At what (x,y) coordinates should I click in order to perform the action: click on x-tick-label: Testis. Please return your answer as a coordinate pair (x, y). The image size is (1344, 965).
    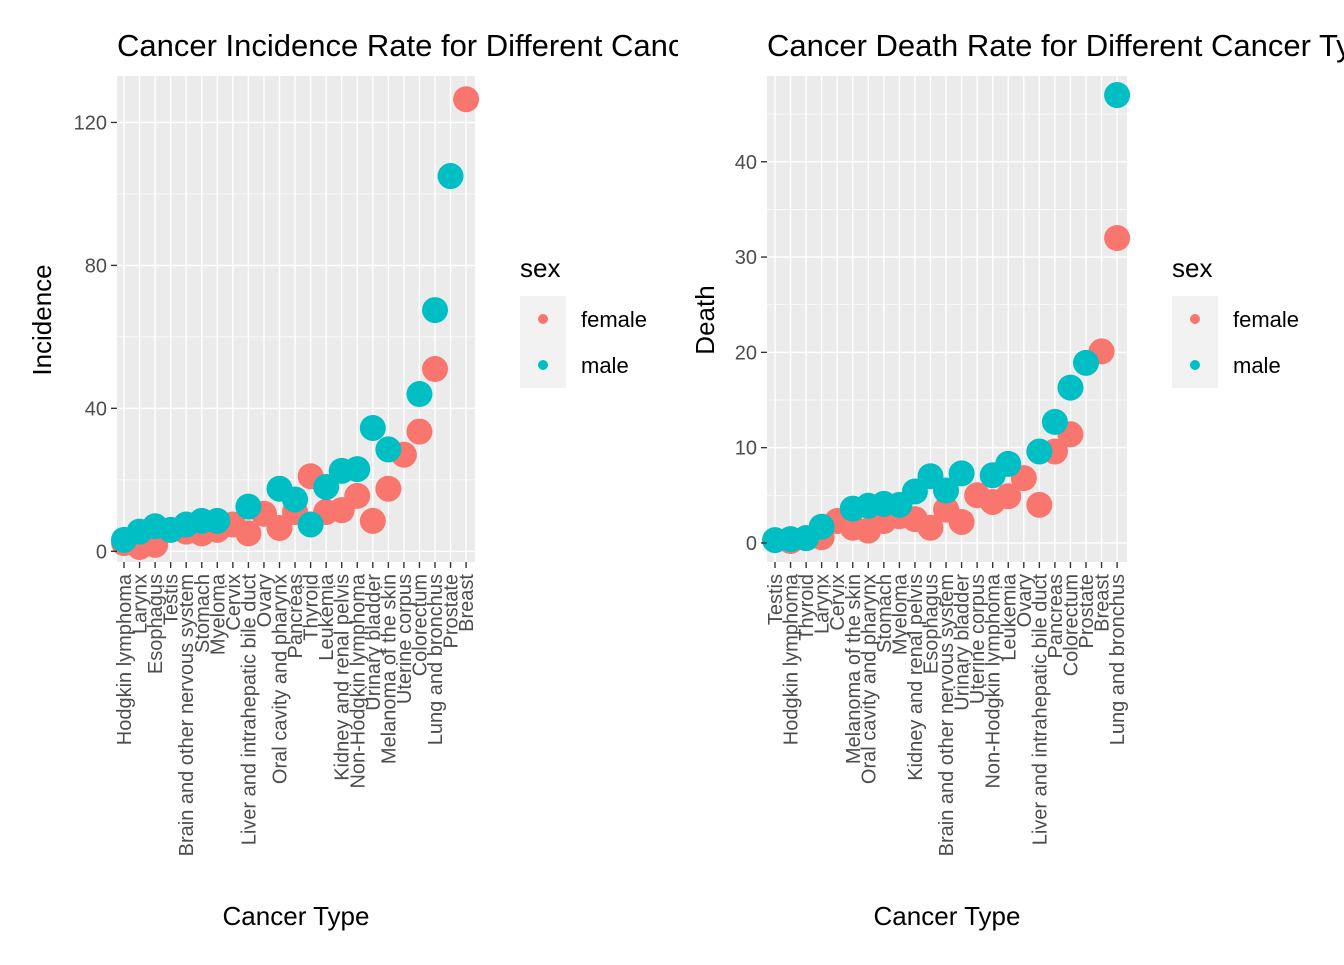
    Looking at the image, I should click on (172, 599).